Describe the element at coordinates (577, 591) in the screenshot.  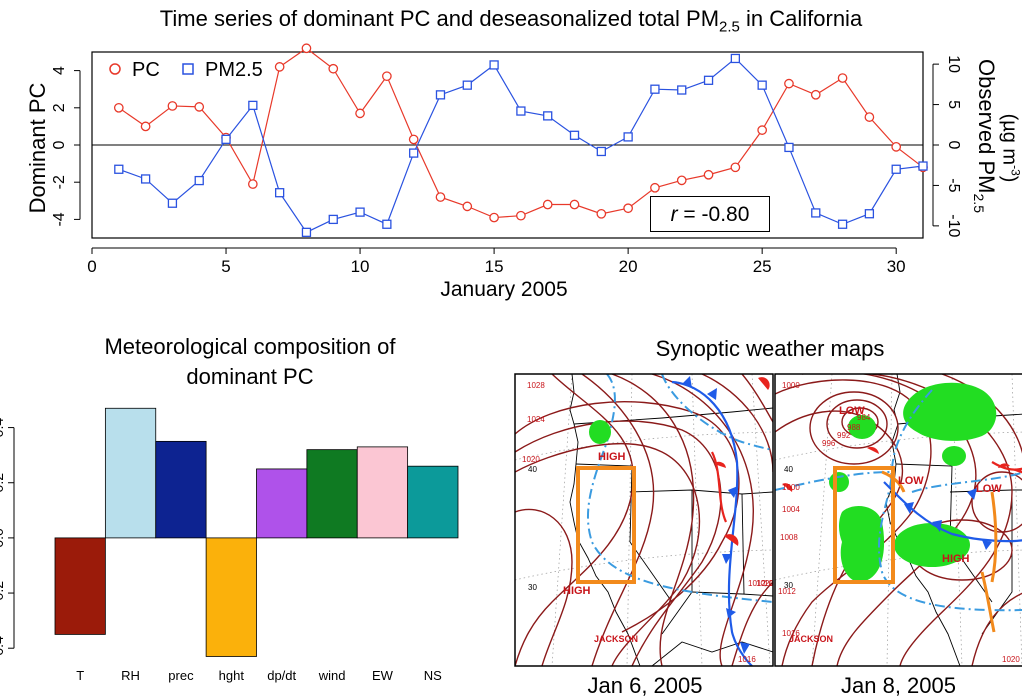
I see `map1-label-high-south: HIGH` at that location.